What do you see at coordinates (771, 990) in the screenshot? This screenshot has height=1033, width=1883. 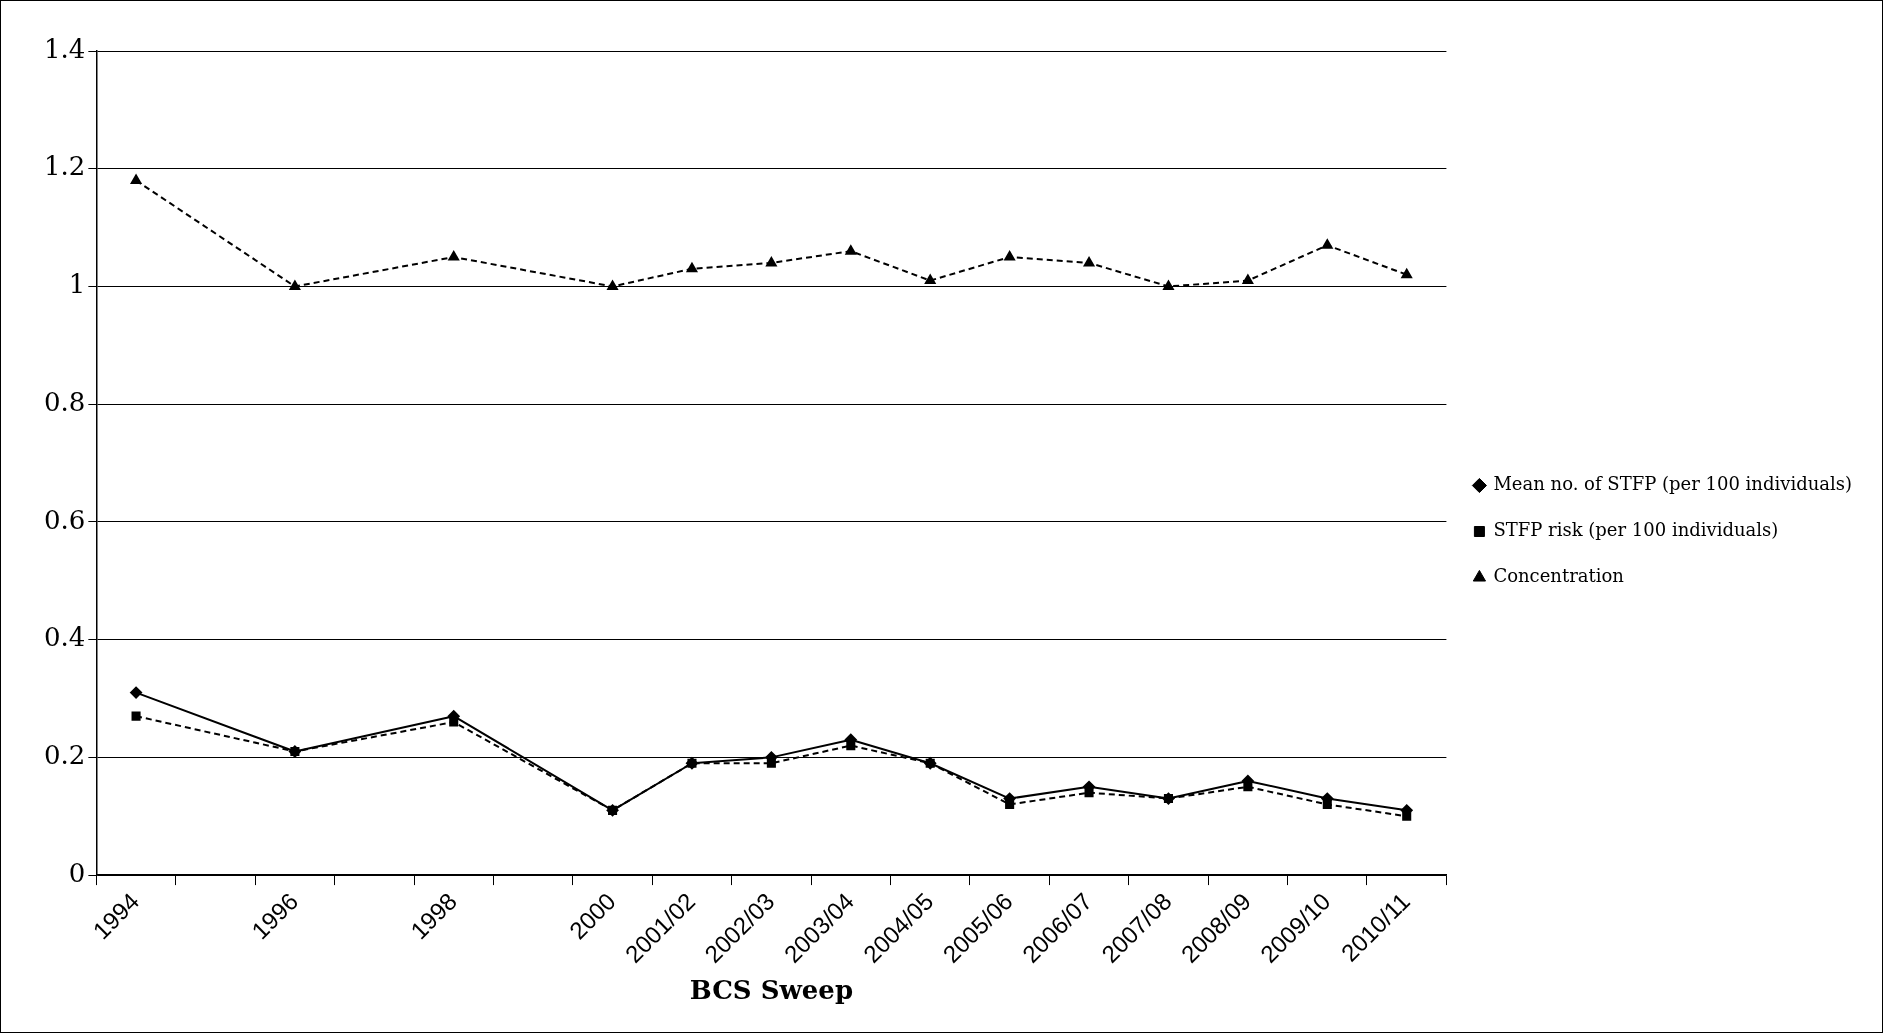 I see `x-axis-title: BCS Sweep` at bounding box center [771, 990].